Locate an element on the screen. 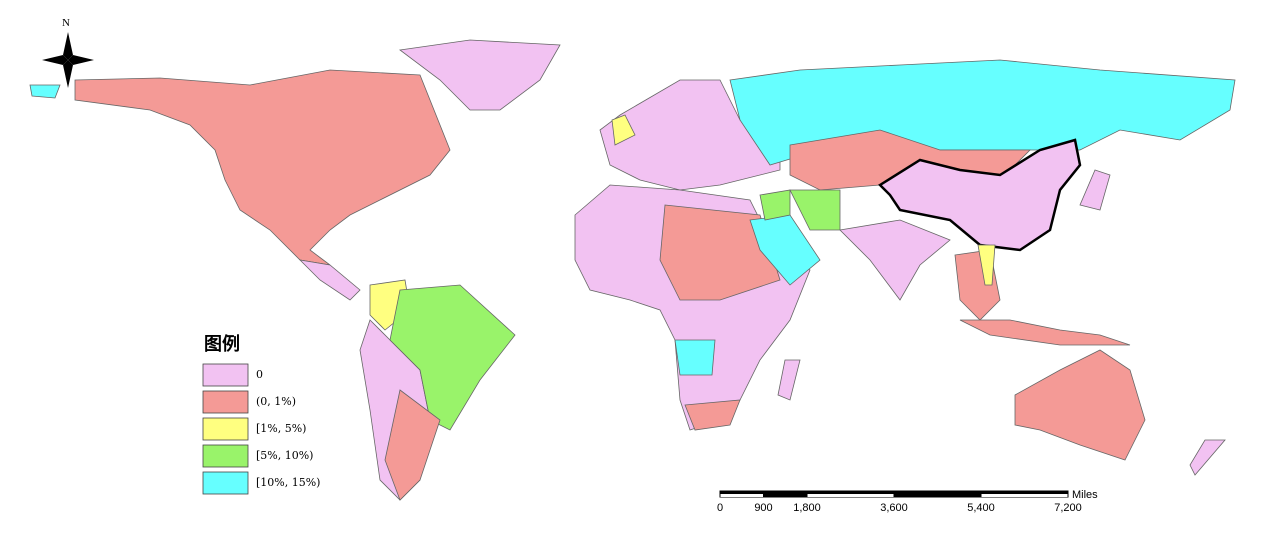 Image resolution: width=1270 pixels, height=540 pixels. scale-label: 7,200 is located at coordinates (1068, 508).